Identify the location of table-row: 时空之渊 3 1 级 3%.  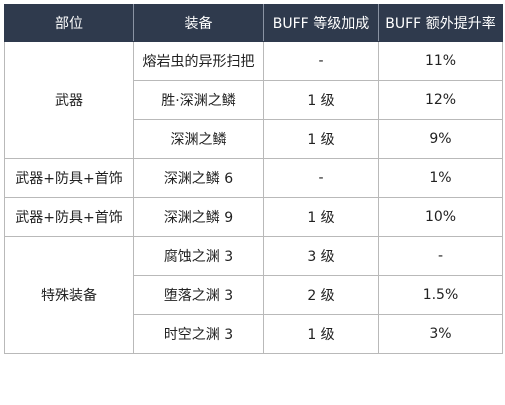
(254, 334).